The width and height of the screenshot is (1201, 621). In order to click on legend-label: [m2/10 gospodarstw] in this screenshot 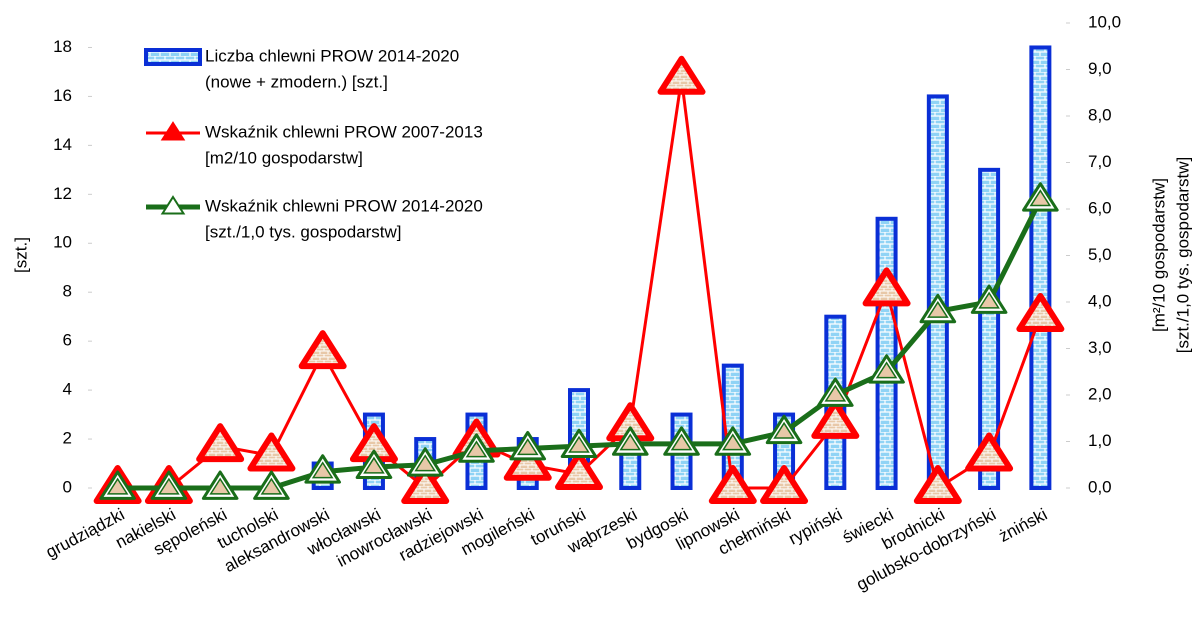, I will do `click(284, 157)`.